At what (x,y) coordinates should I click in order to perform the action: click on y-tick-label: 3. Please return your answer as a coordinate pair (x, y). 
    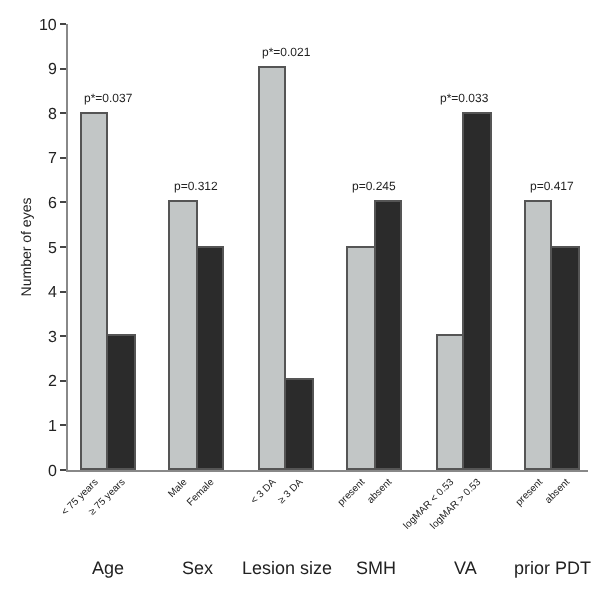
    Looking at the image, I should click on (52, 336).